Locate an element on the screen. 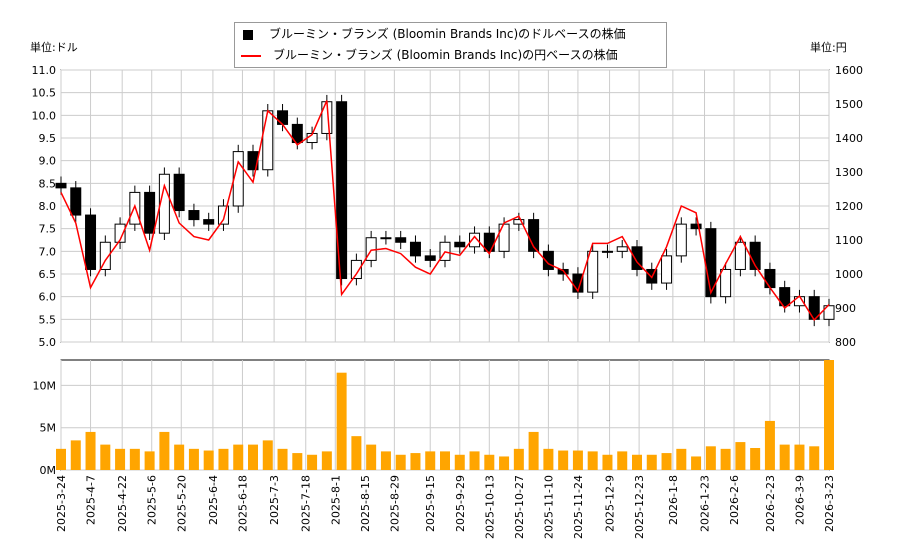 Image resolution: width=900 pixels, height=550 pixels. volume-tick-label: 0M is located at coordinates (48, 470).